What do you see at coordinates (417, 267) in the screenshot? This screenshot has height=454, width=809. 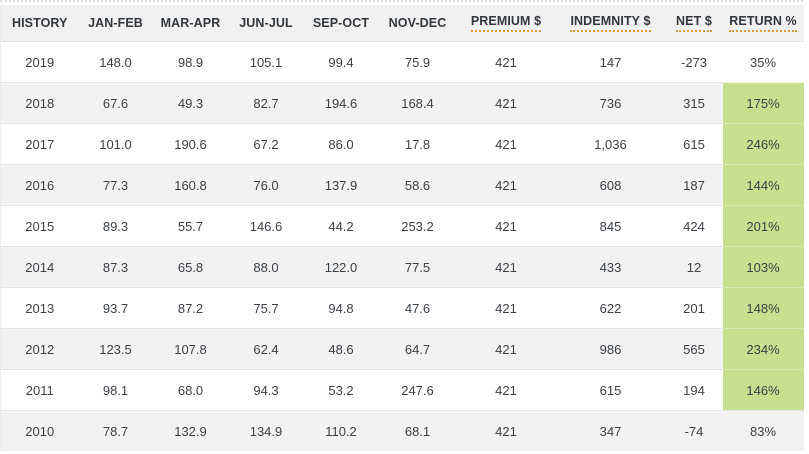 I see `value-cell: 77.5` at bounding box center [417, 267].